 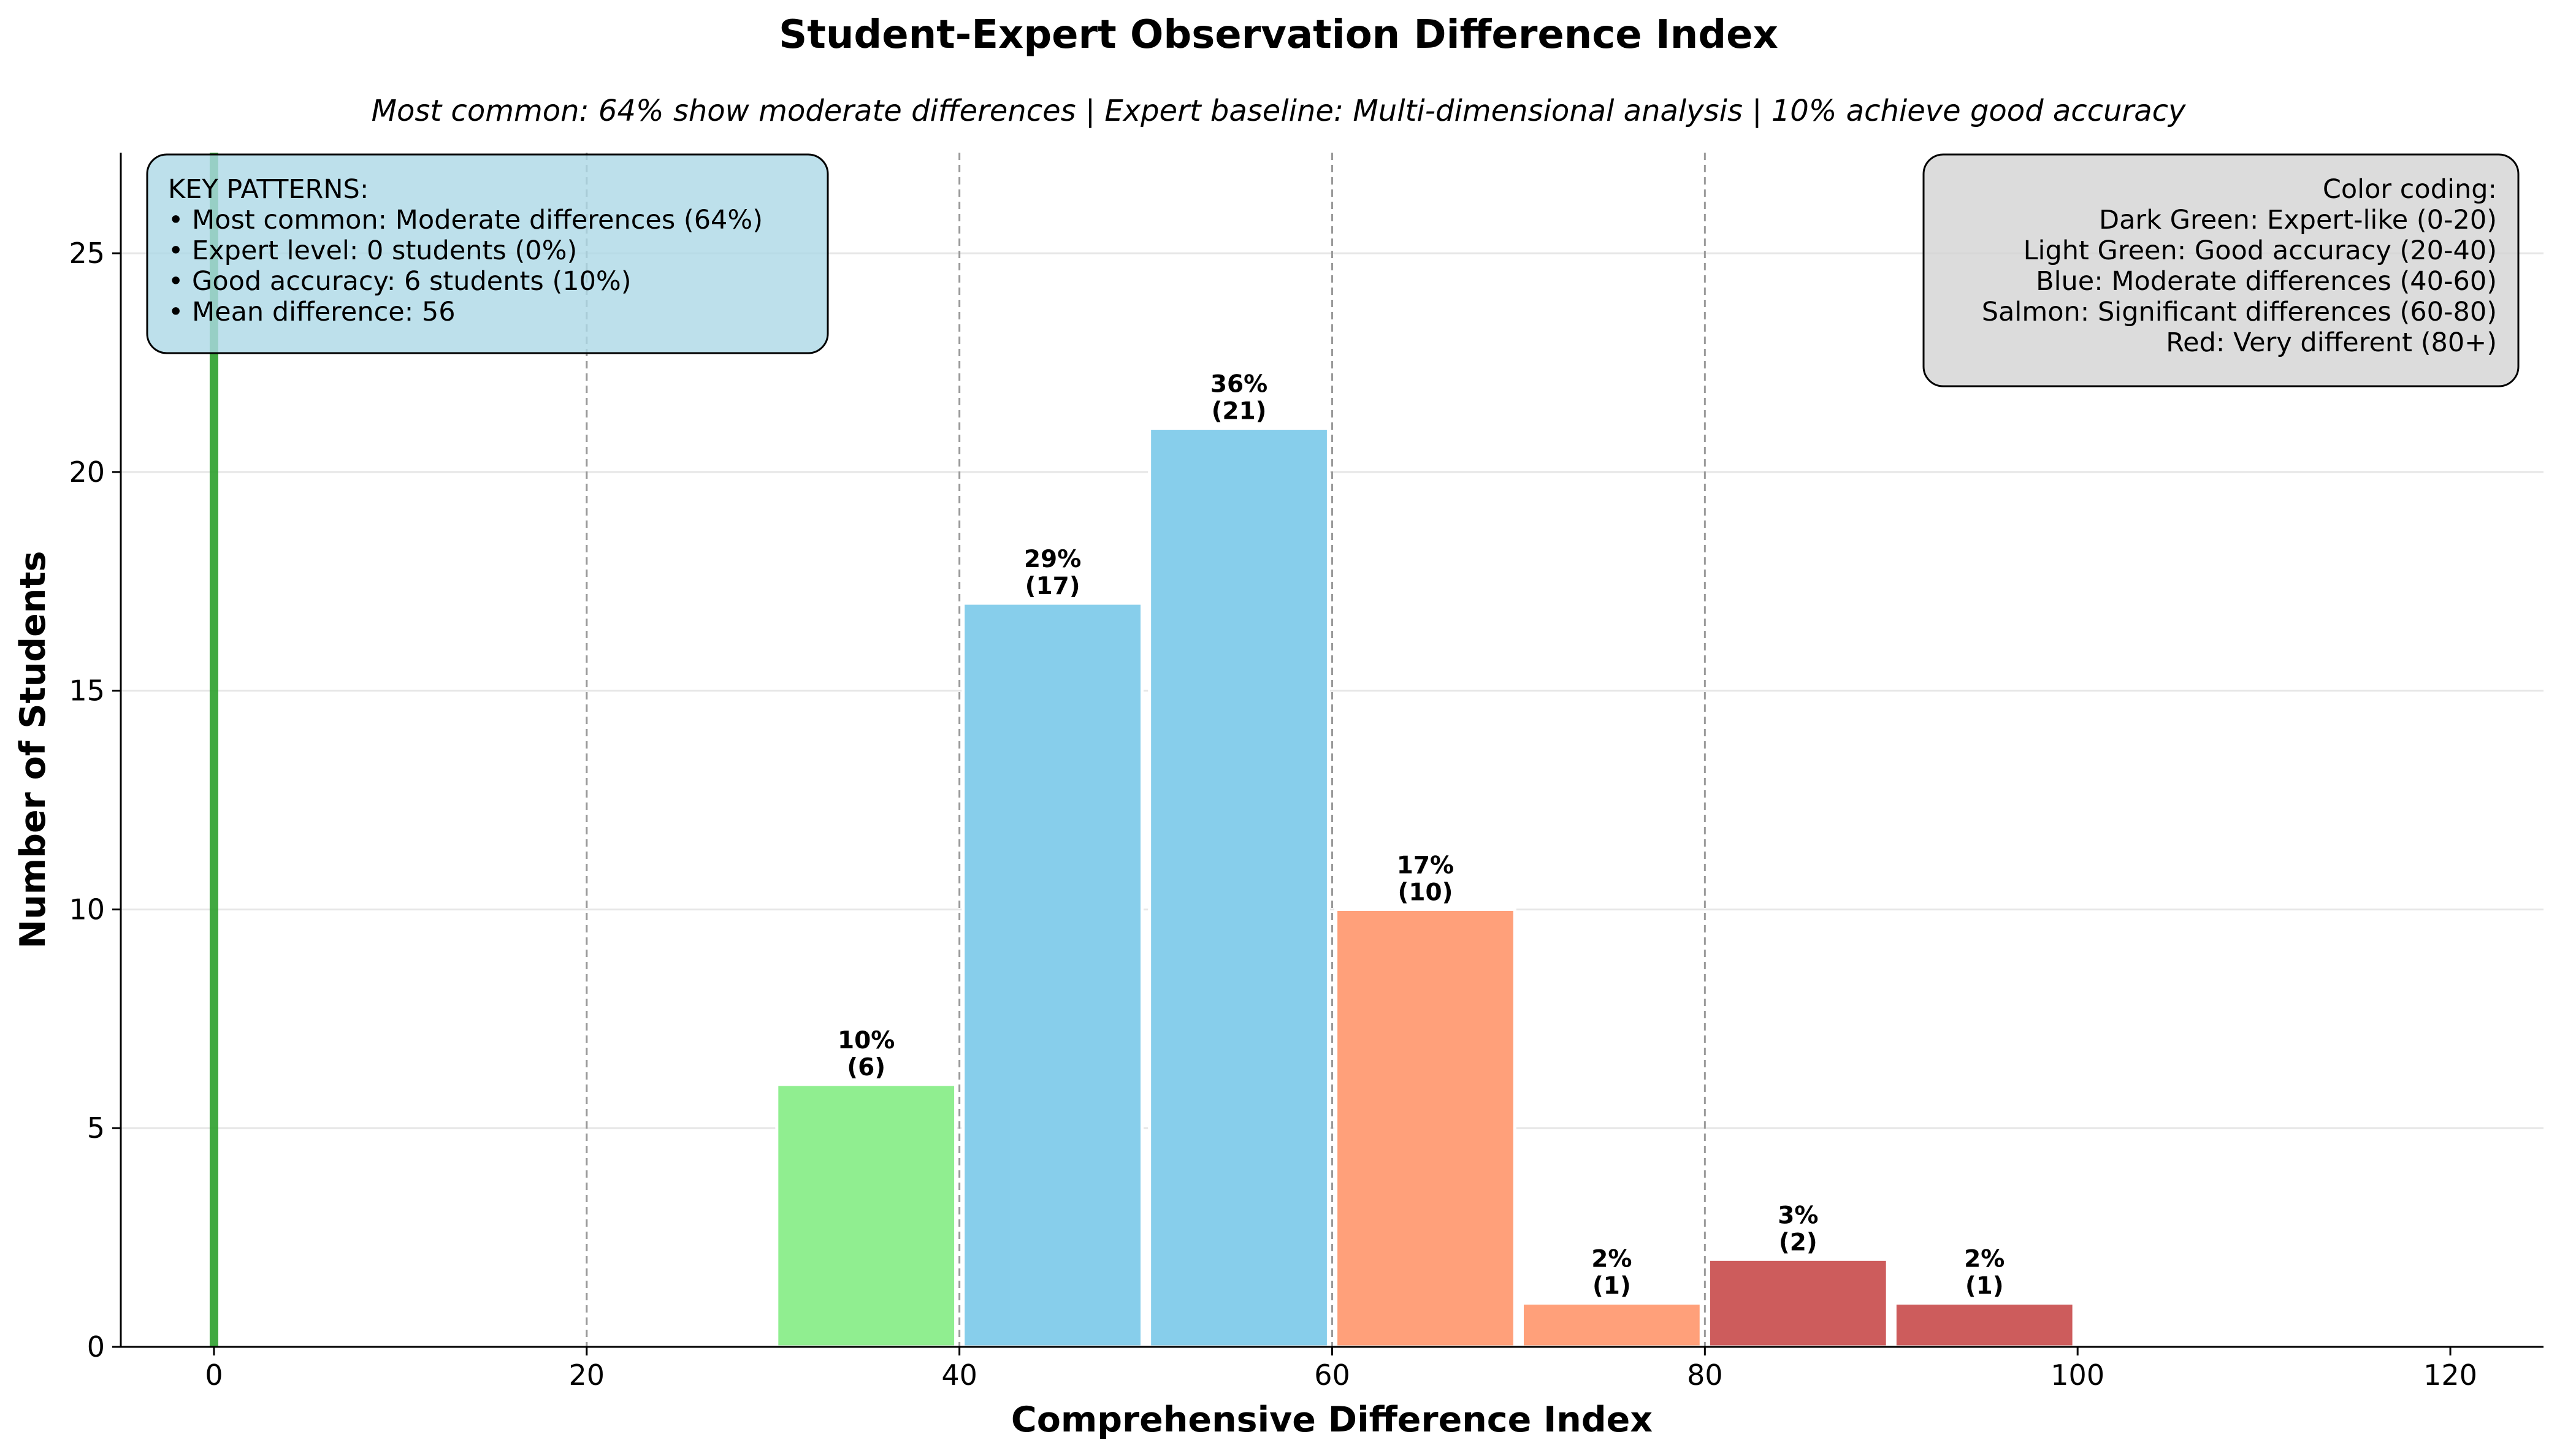 I want to click on key-patterns-item: • Mean difference: 56, so click(x=312, y=312).